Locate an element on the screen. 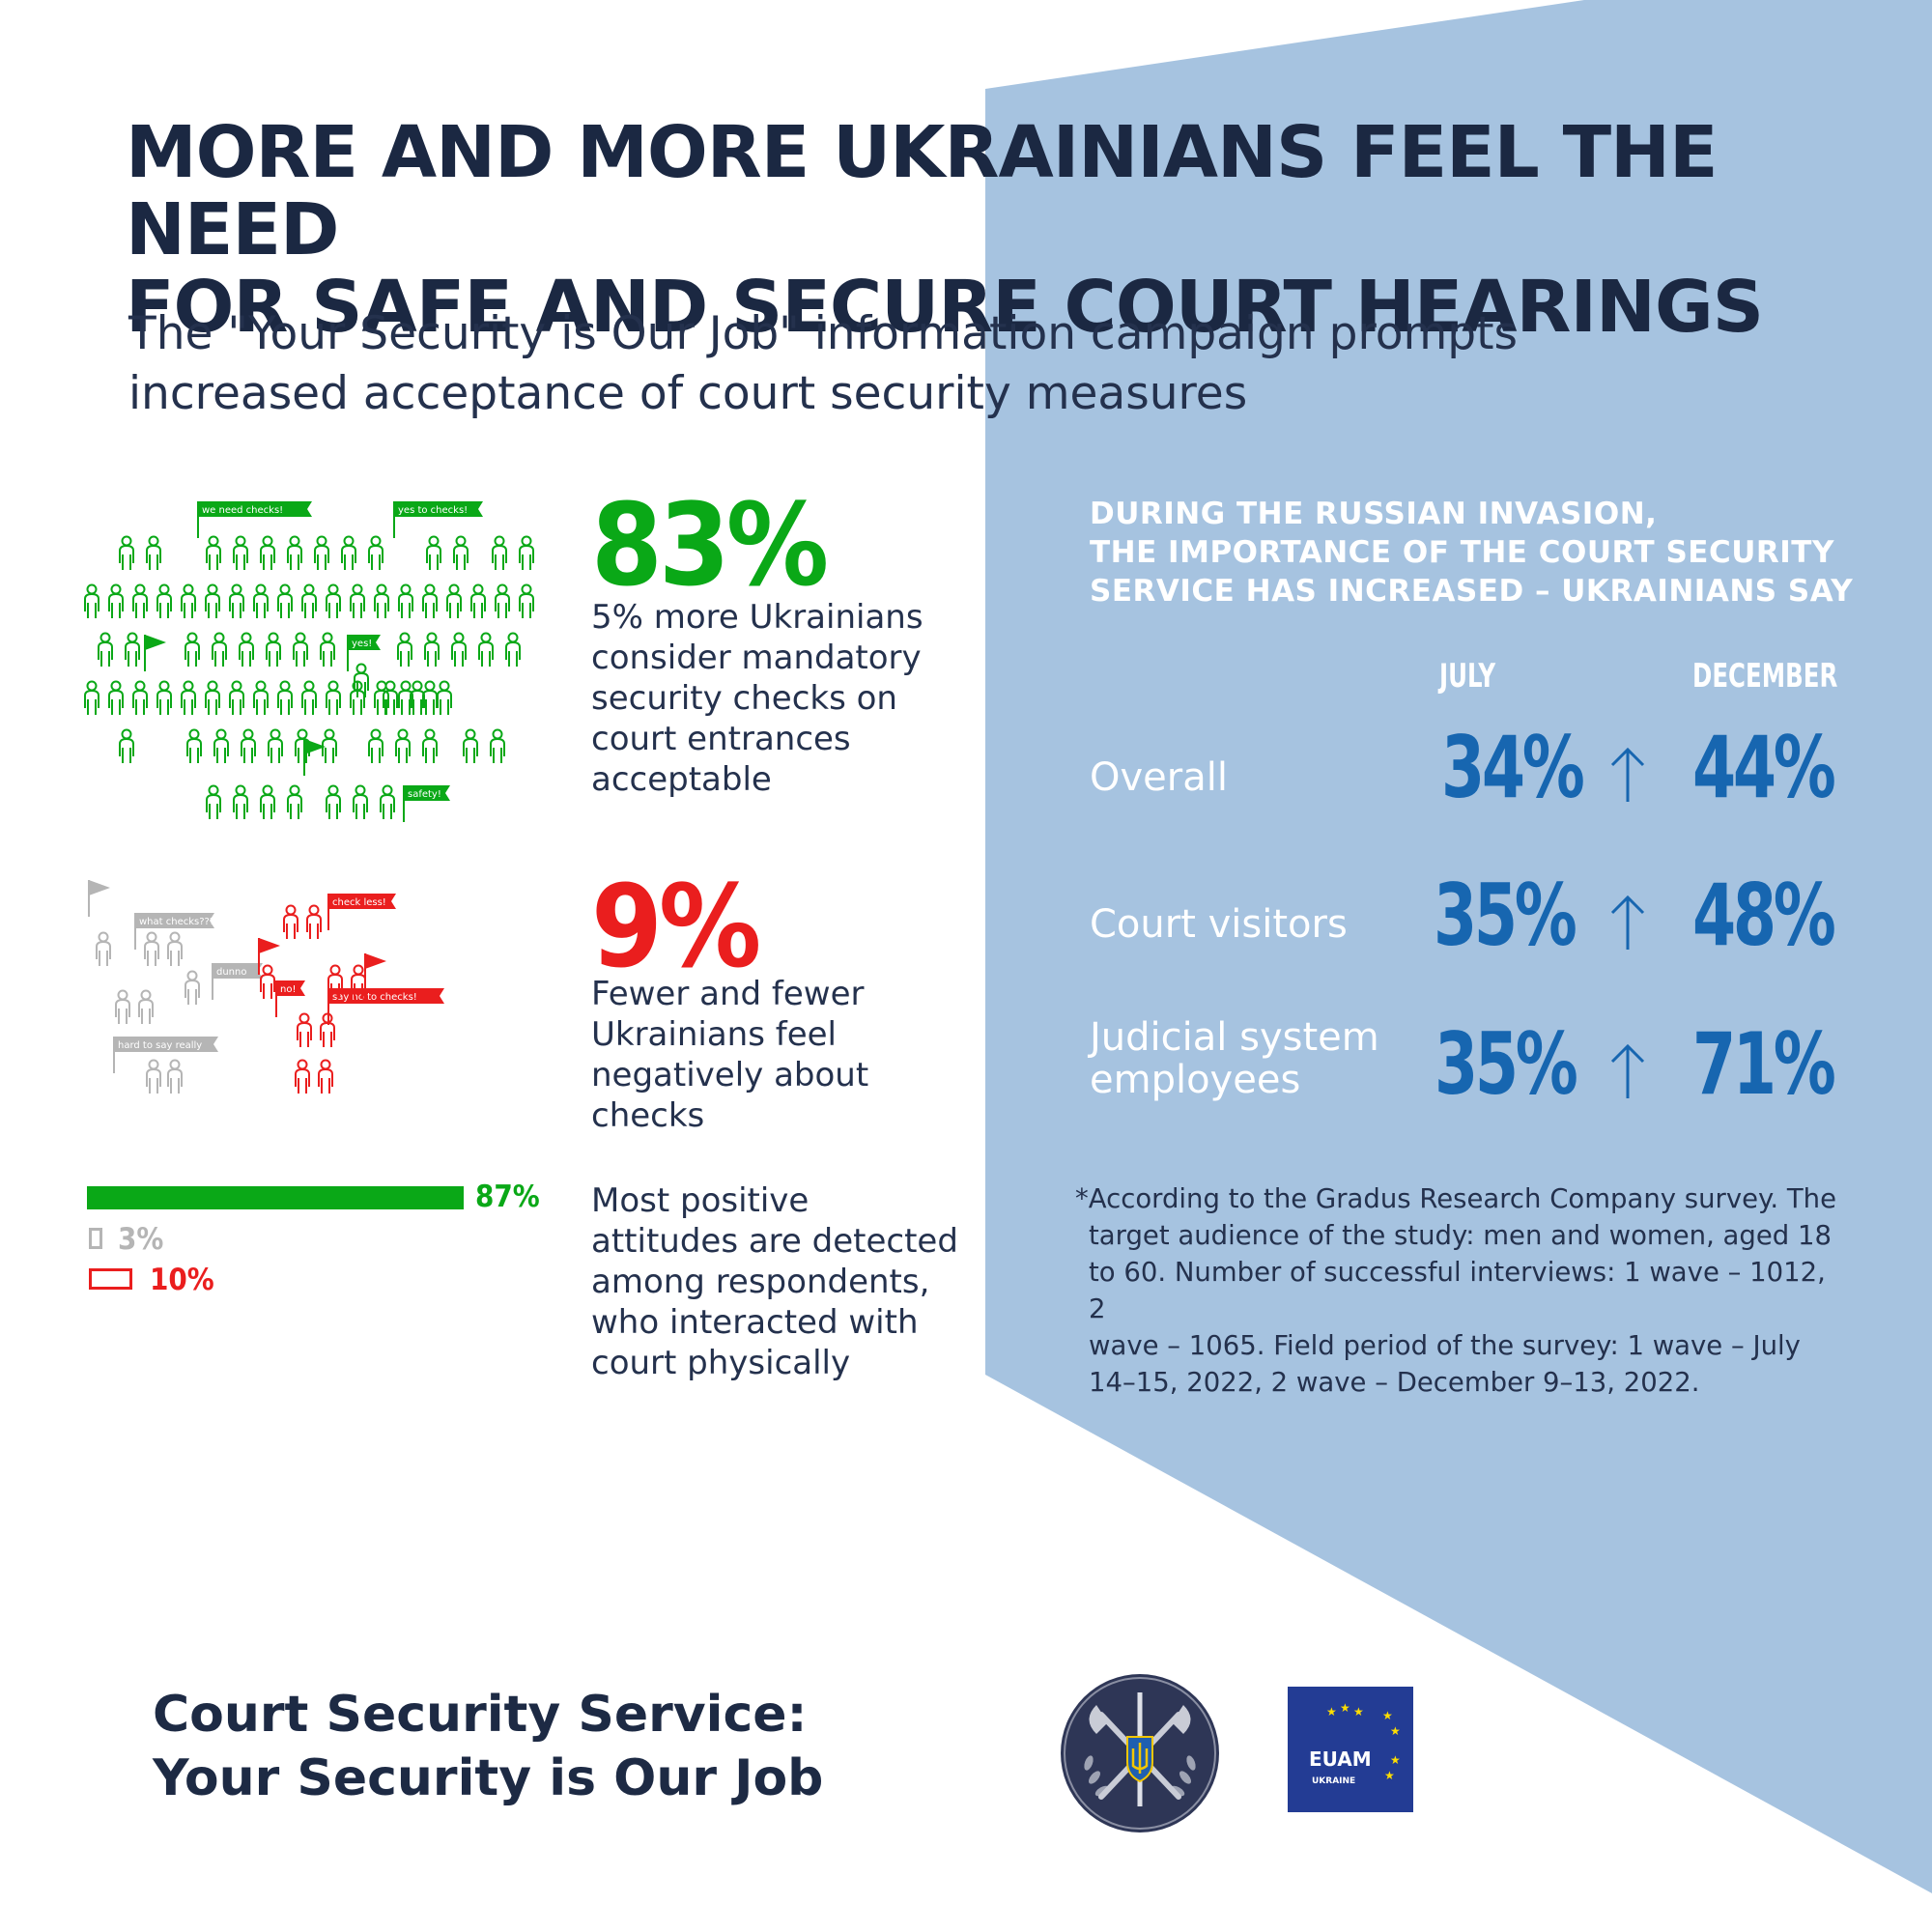 Image resolution: width=1932 pixels, height=1932 pixels. stat2-value: 9% is located at coordinates (676, 926).